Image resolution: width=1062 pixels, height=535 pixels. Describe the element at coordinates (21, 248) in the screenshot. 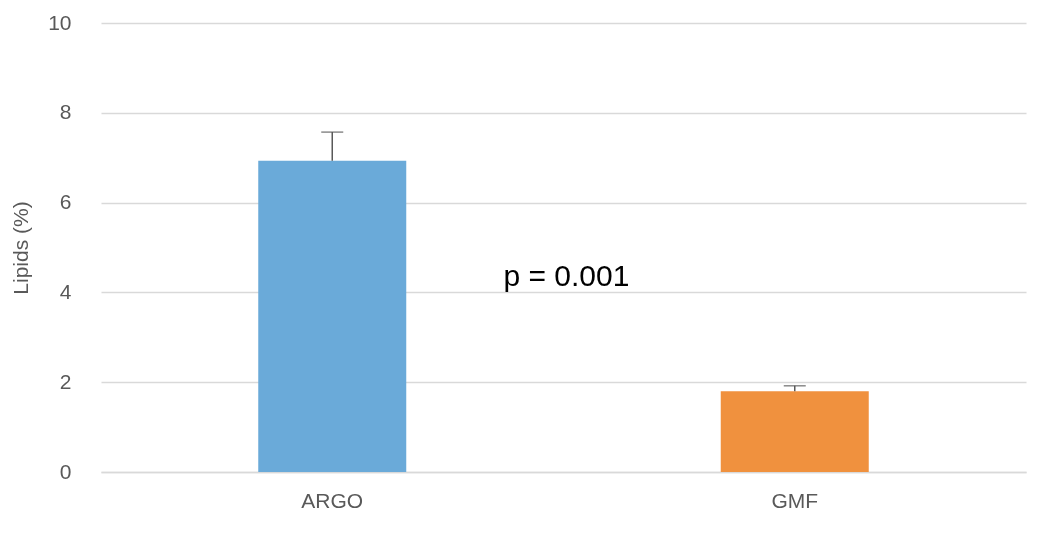

I see `y-axis-title: Lipids (%)` at that location.